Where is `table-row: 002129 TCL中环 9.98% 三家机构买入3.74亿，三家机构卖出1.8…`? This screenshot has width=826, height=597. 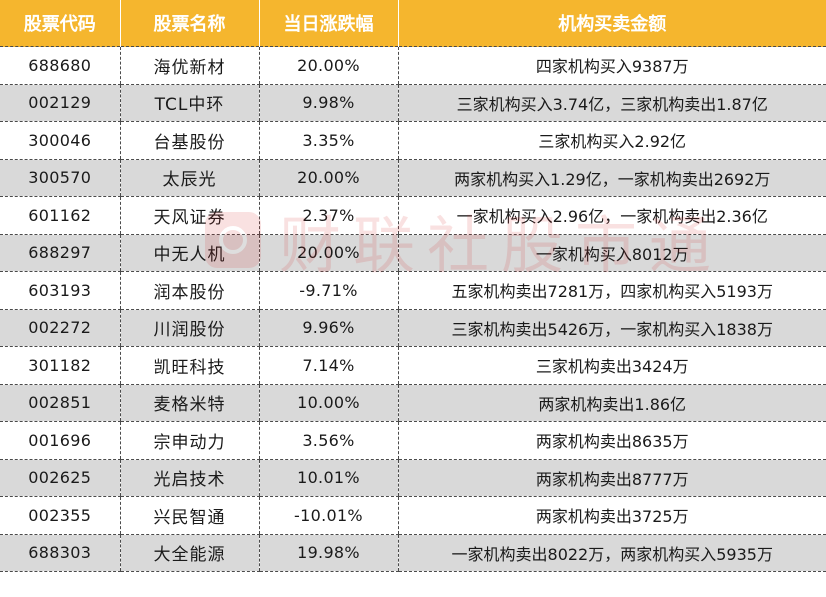 table-row: 002129 TCL中环 9.98% 三家机构买入3.74亿，三家机构卖出1.8… is located at coordinates (413, 103).